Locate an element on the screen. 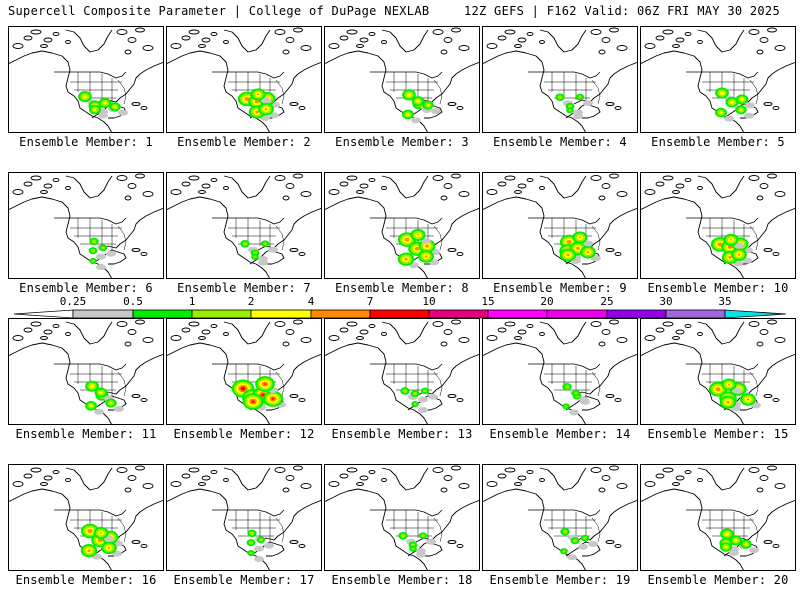  ensemble-member-label: Ensemble Member: 17 is located at coordinates (244, 580).